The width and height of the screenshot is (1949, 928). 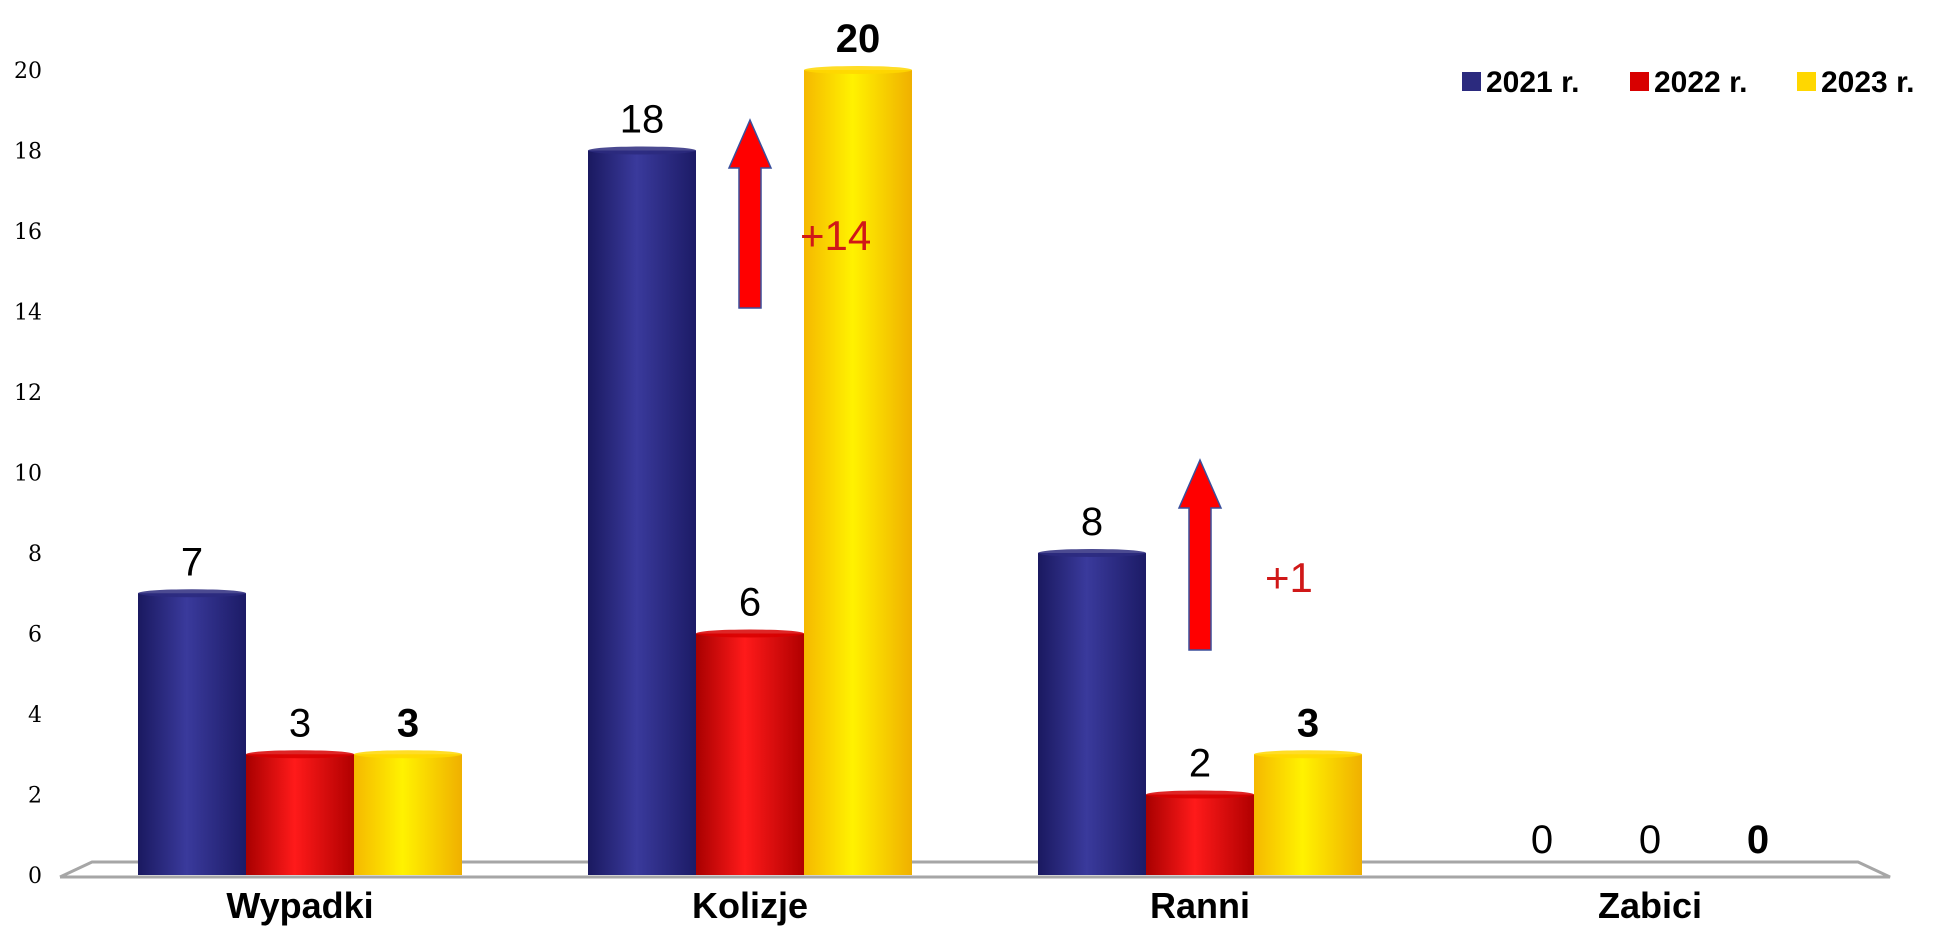 I want to click on y-tick-label: 0, so click(x=35, y=876).